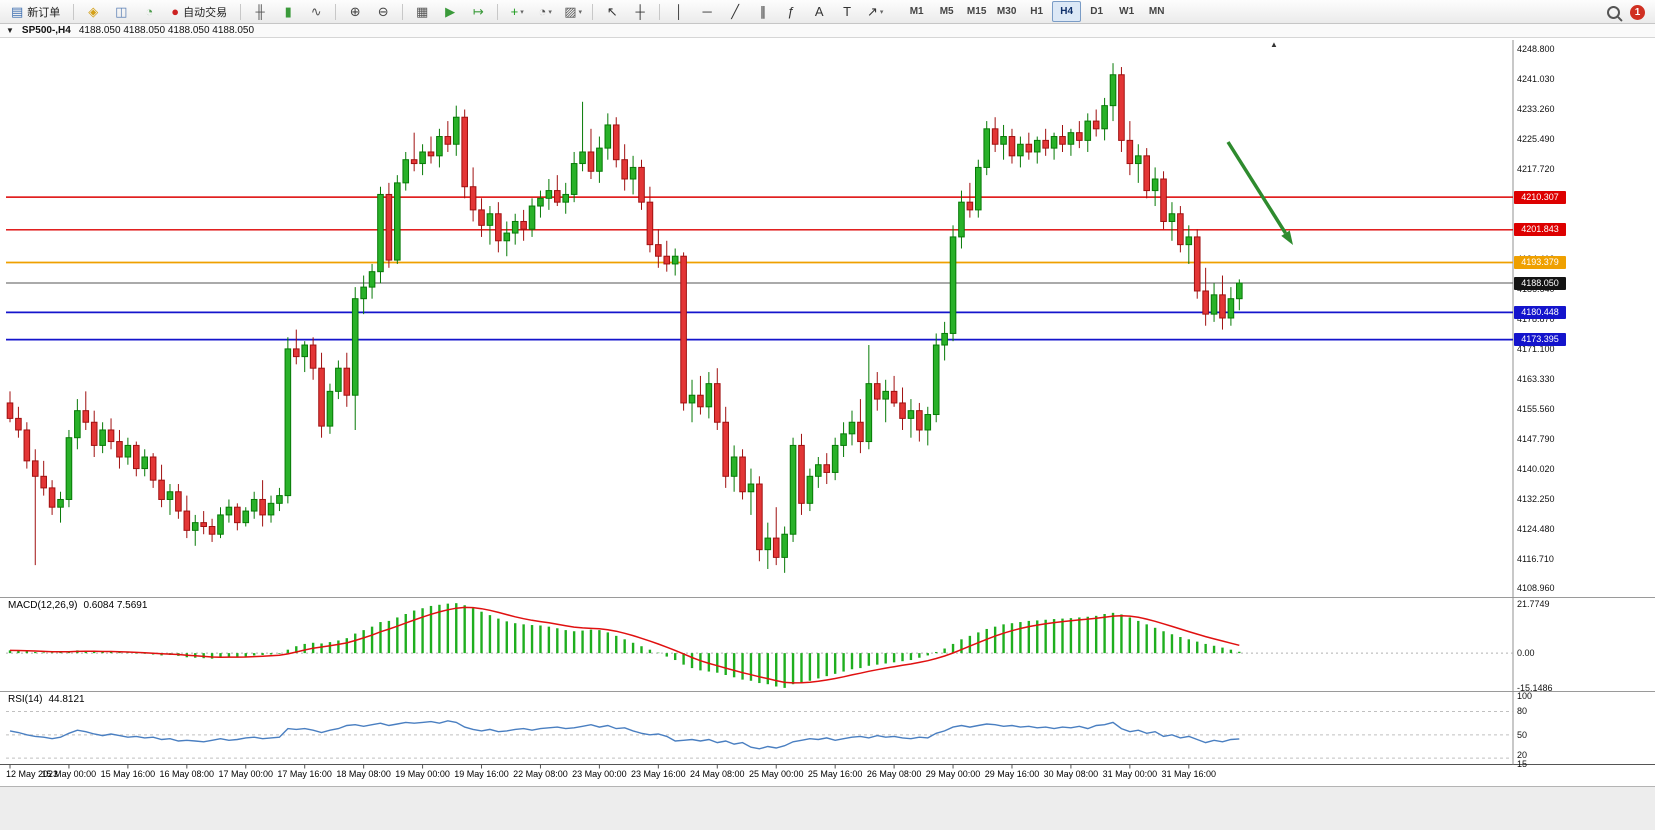  Describe the element at coordinates (976, 11) in the screenshot. I see `timeframe-button-m15: M15` at that location.